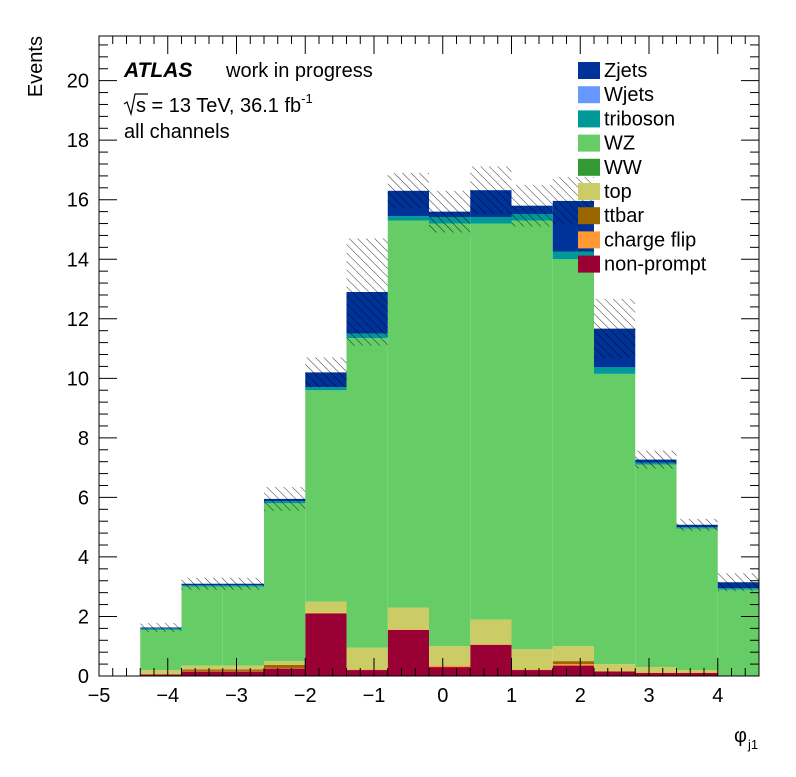  What do you see at coordinates (589, 119) in the screenshot?
I see `legend-swatch-triboson` at bounding box center [589, 119].